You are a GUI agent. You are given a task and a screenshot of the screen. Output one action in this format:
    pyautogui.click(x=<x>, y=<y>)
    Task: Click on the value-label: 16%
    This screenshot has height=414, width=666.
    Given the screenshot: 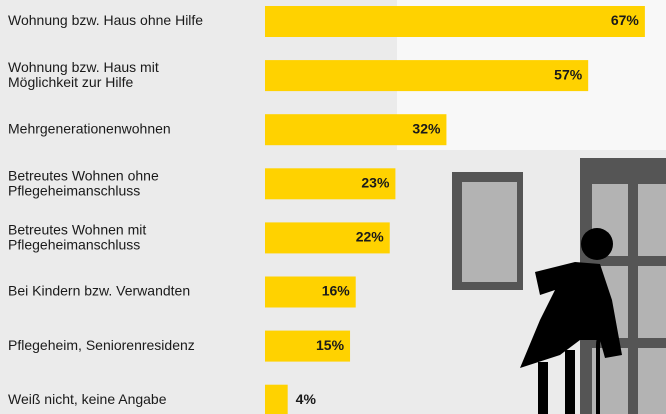 What is the action you would take?
    pyautogui.click(x=336, y=291)
    